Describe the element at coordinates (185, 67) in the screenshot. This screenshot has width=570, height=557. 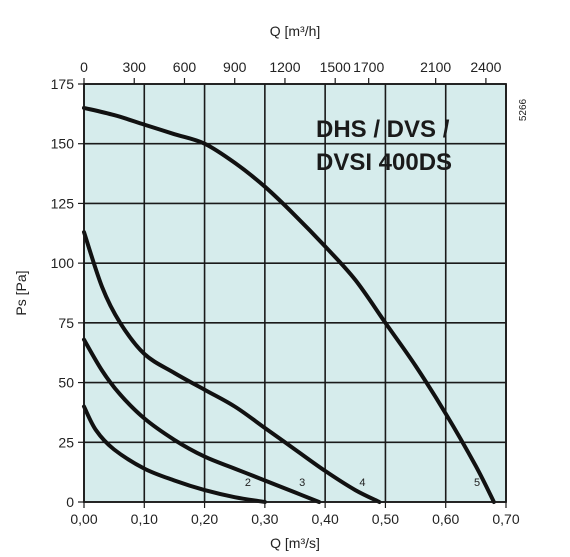
I see `x2-tick-label: 600` at that location.